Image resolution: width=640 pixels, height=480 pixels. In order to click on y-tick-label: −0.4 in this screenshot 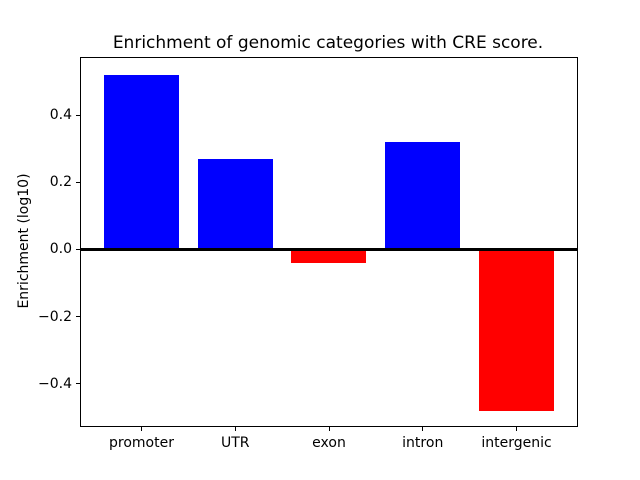, I will do `click(55, 383)`.